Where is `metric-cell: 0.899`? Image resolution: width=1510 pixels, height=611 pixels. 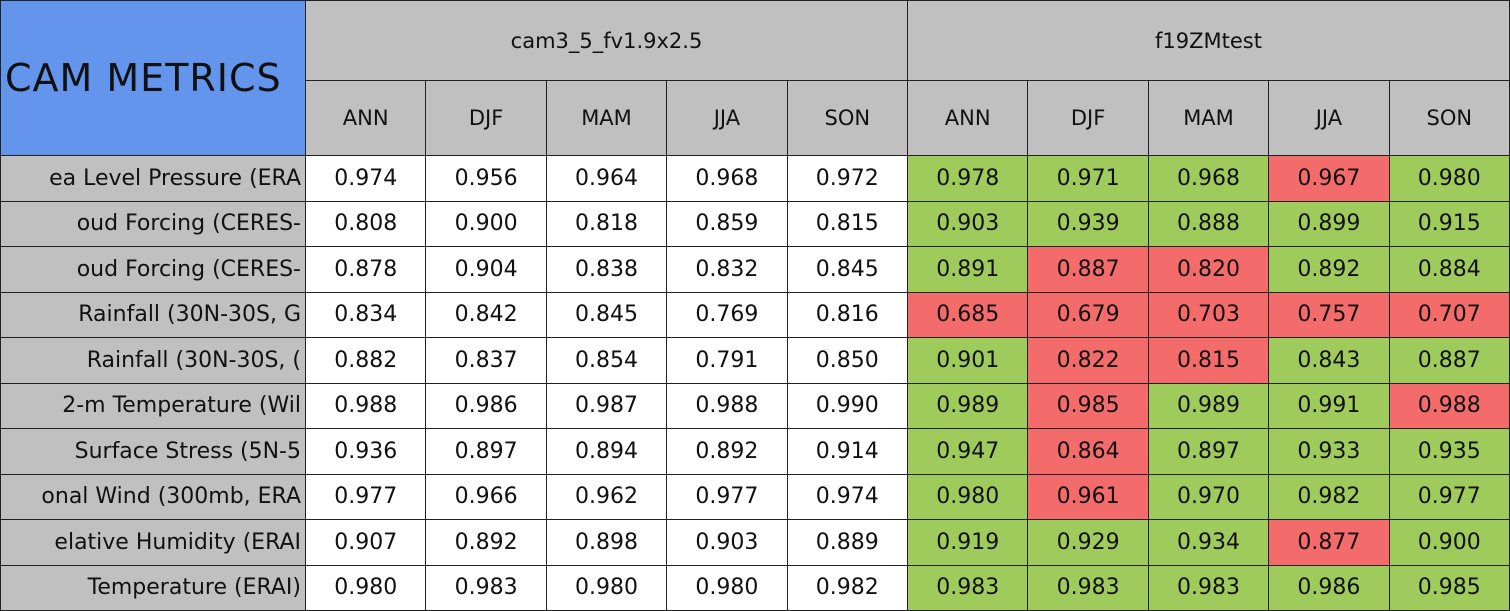 metric-cell: 0.899 is located at coordinates (1329, 223).